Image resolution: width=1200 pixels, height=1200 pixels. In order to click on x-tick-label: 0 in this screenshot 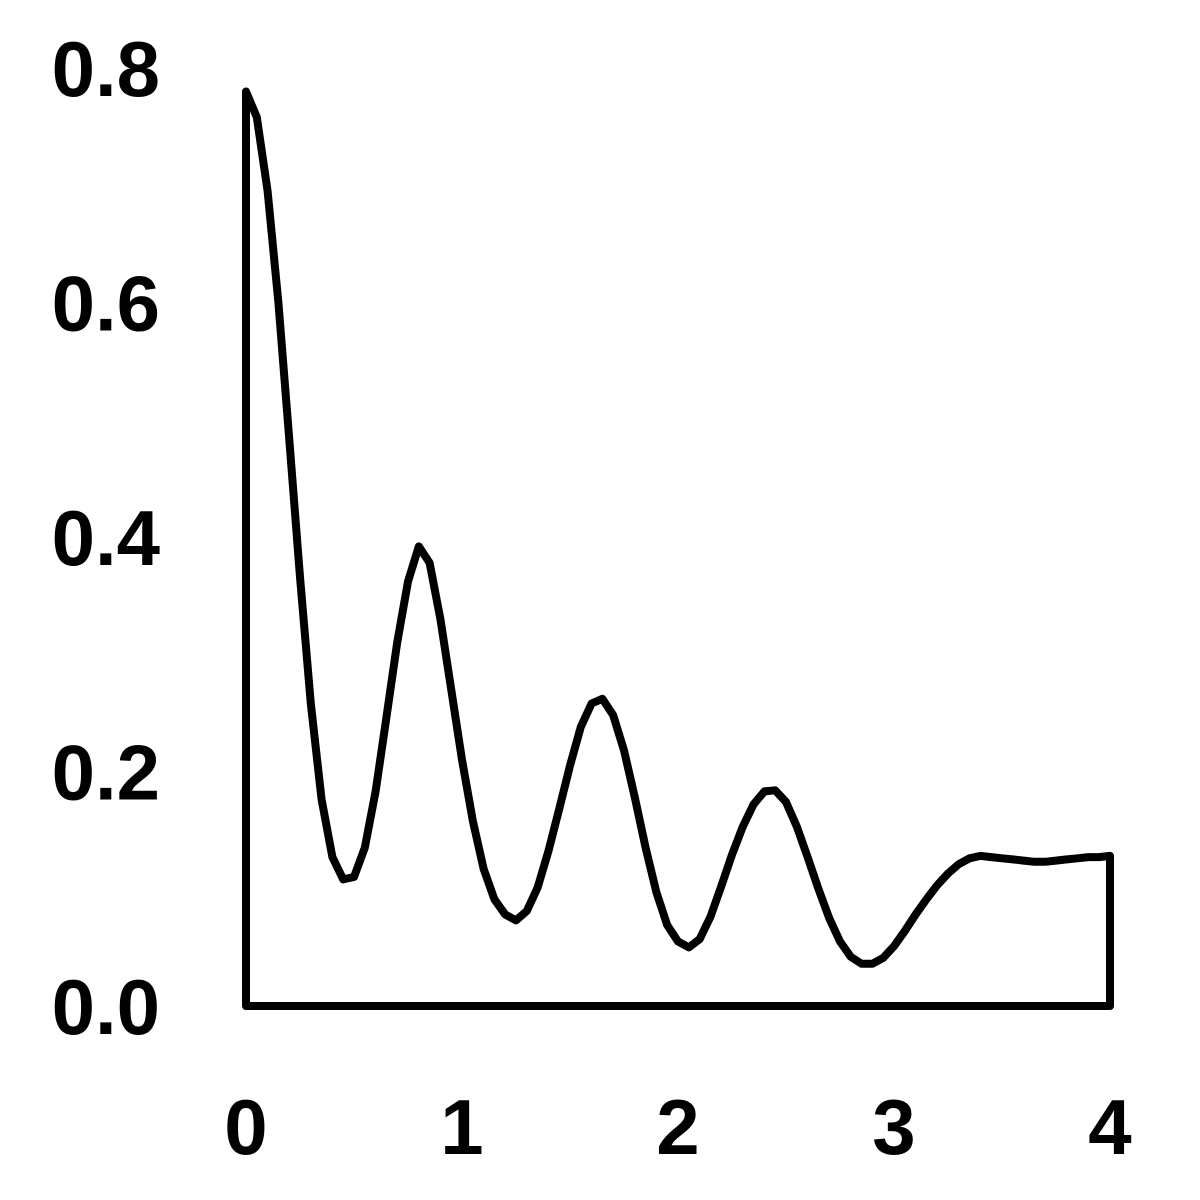, I will do `click(245, 1127)`.